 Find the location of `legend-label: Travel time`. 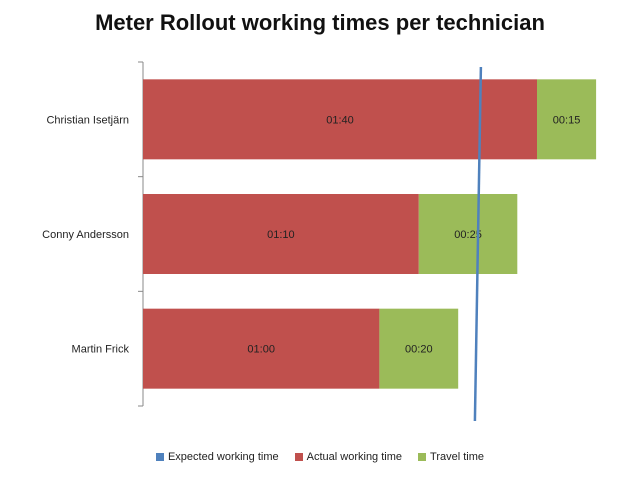

legend-label: Travel time is located at coordinates (457, 457).